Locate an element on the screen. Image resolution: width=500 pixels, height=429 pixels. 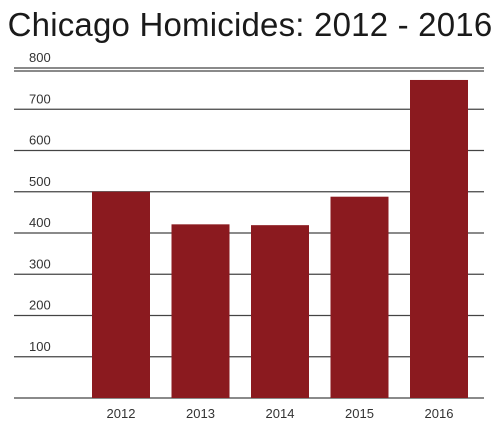
y-tick-label-700: 700 is located at coordinates (40, 98).